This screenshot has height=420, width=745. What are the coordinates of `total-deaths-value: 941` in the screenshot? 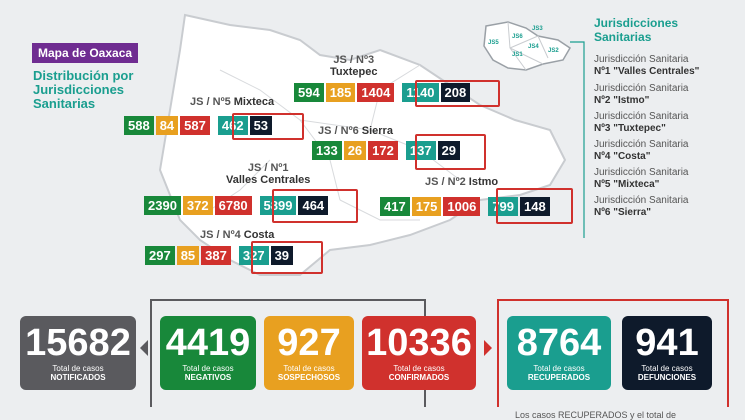 It's located at (667, 343).